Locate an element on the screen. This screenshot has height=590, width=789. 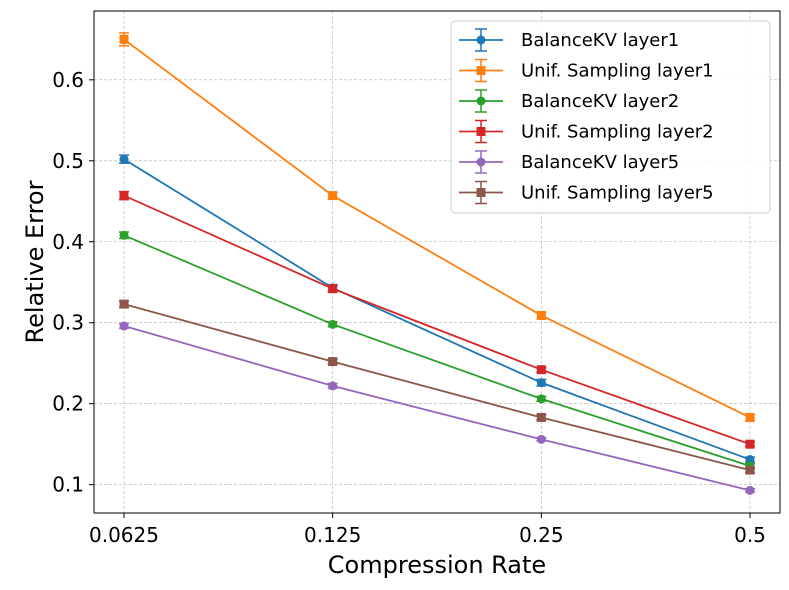
y-tick-label: 0.4 is located at coordinates (68, 242).